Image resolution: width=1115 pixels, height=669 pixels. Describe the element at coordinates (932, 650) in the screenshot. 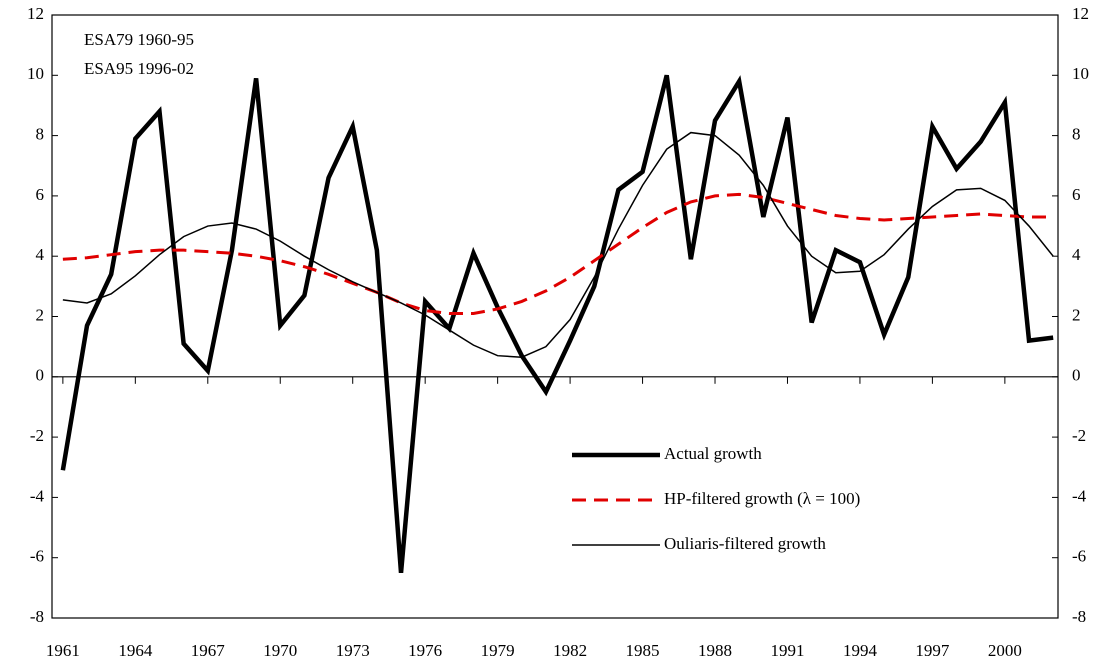

I see `x-tick-label: 1997` at that location.